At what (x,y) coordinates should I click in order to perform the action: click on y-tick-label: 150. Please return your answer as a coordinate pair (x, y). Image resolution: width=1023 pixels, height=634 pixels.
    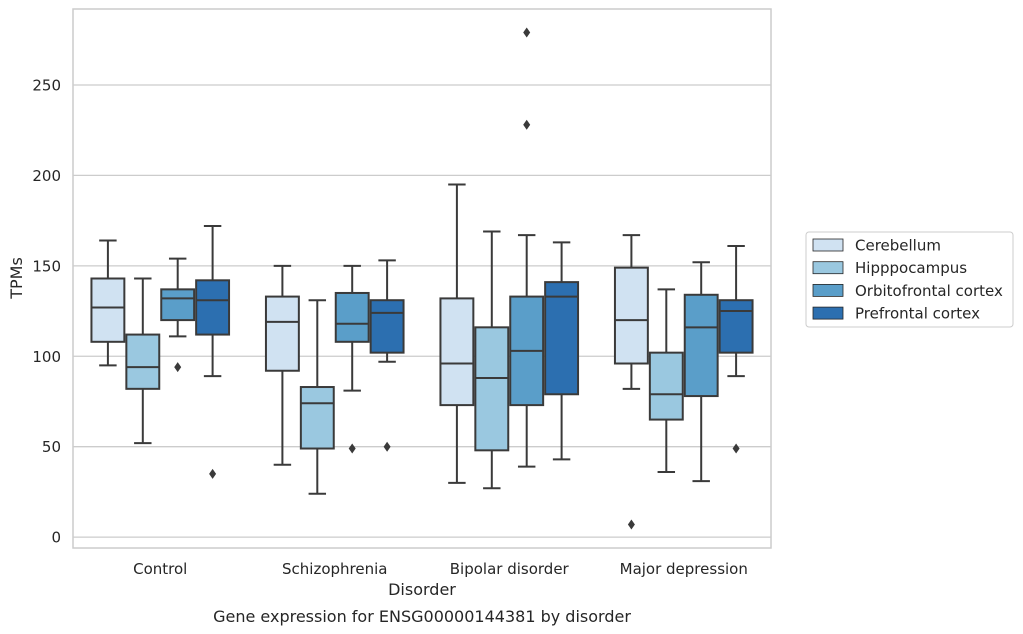
    Looking at the image, I should click on (46, 266).